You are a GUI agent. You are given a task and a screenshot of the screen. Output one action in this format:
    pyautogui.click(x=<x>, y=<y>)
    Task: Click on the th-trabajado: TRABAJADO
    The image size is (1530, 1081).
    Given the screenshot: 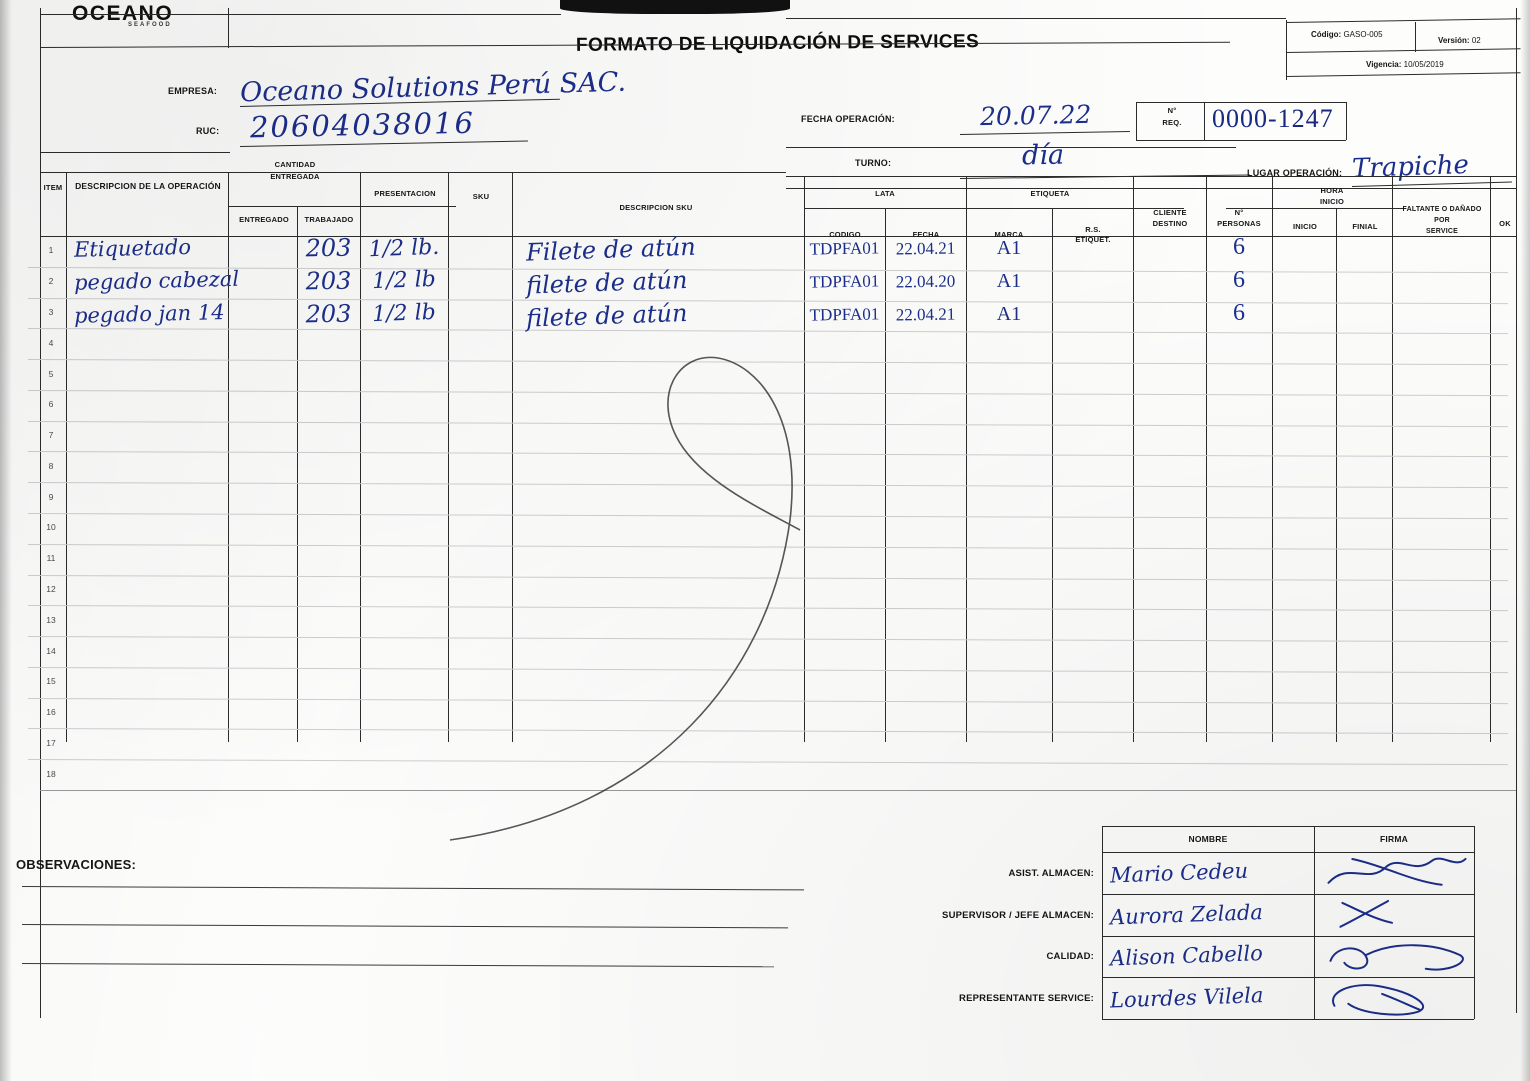 What is the action you would take?
    pyautogui.click(x=329, y=219)
    